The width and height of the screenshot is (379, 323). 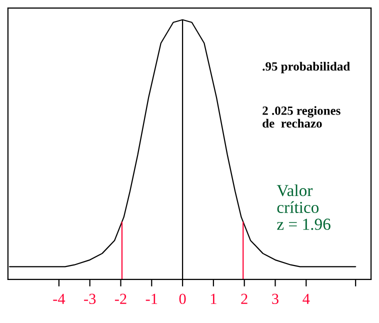 What do you see at coordinates (306, 299) in the screenshot?
I see `x-tick-label: 4` at bounding box center [306, 299].